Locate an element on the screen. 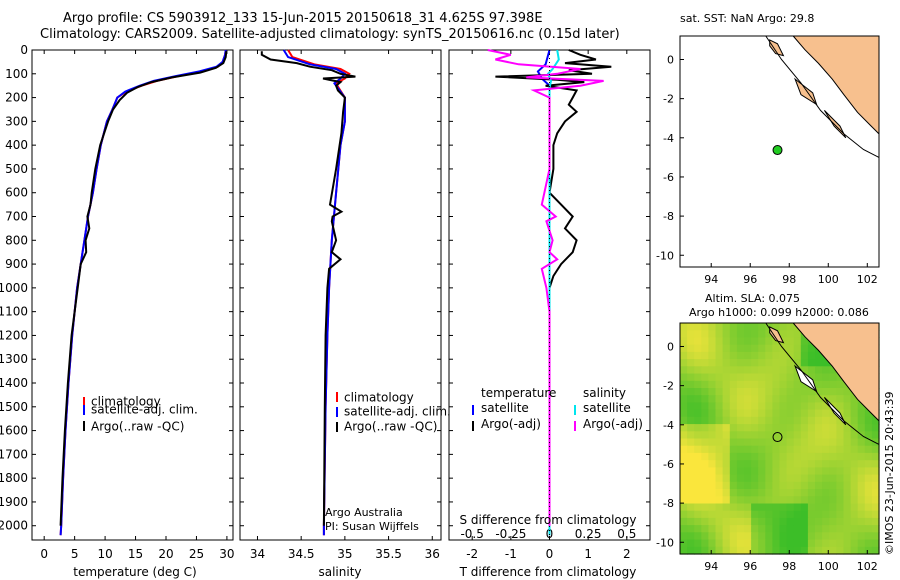 Image resolution: width=900 pixels, height=580 pixels. y-tick-label: -10 is located at coordinates (665, 255).